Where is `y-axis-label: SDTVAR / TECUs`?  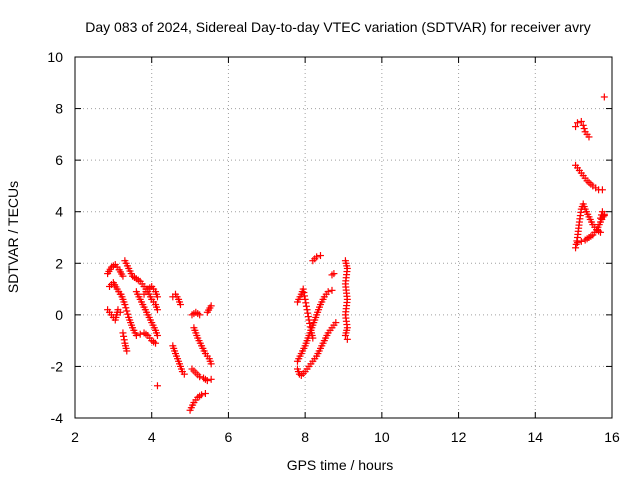 y-axis-label: SDTVAR / TECUs is located at coordinates (13, 237).